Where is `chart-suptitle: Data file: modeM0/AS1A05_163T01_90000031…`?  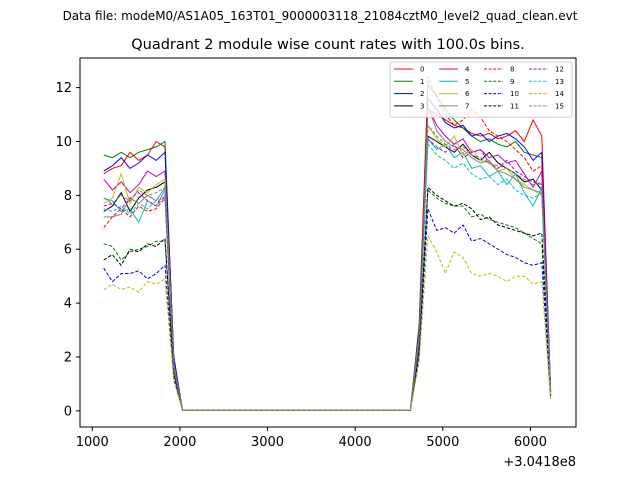 chart-suptitle: Data file: modeM0/AS1A05_163T01_90000031… is located at coordinates (320, 16).